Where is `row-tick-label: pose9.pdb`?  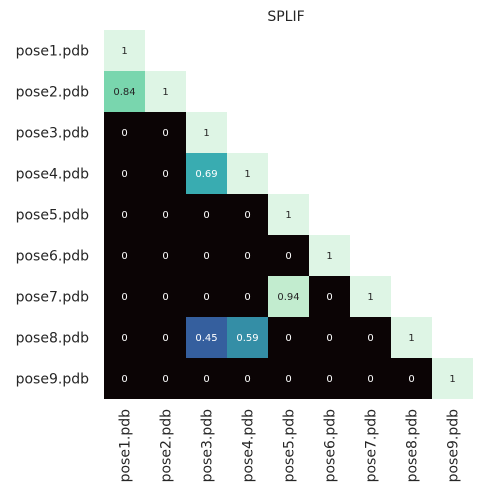
row-tick-label: pose9.pdb is located at coordinates (52, 380).